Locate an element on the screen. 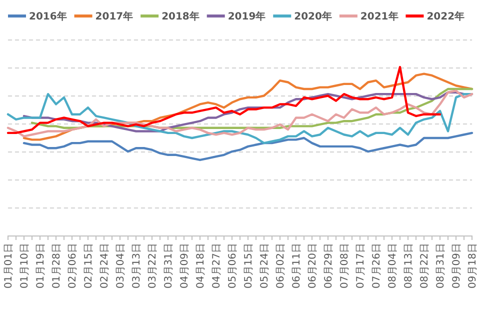 The width and height of the screenshot is (480, 320). x-tick-label: 01月01日 is located at coordinates (9, 265).